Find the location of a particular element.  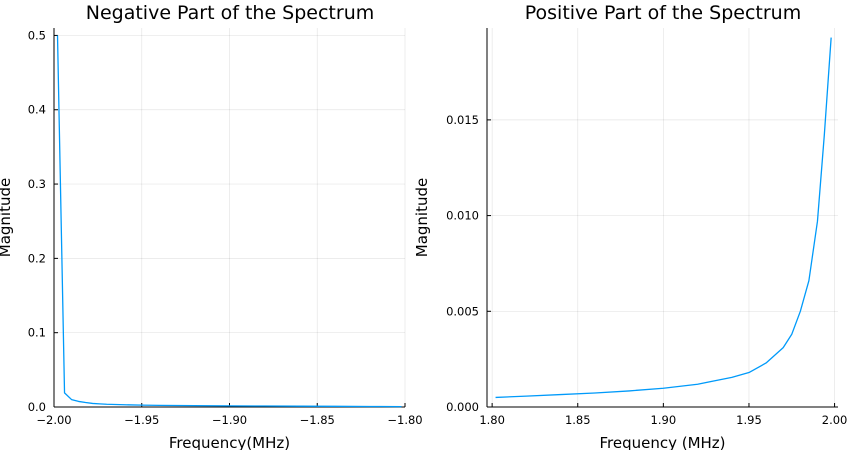

x-tick-label: 1.80 is located at coordinates (492, 420).